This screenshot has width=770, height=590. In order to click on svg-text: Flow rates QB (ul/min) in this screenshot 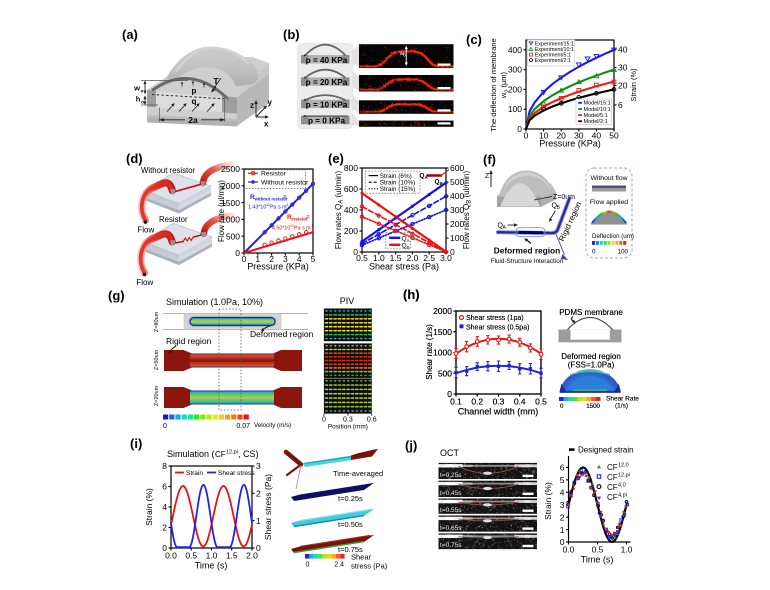, I will do `click(467, 210)`.